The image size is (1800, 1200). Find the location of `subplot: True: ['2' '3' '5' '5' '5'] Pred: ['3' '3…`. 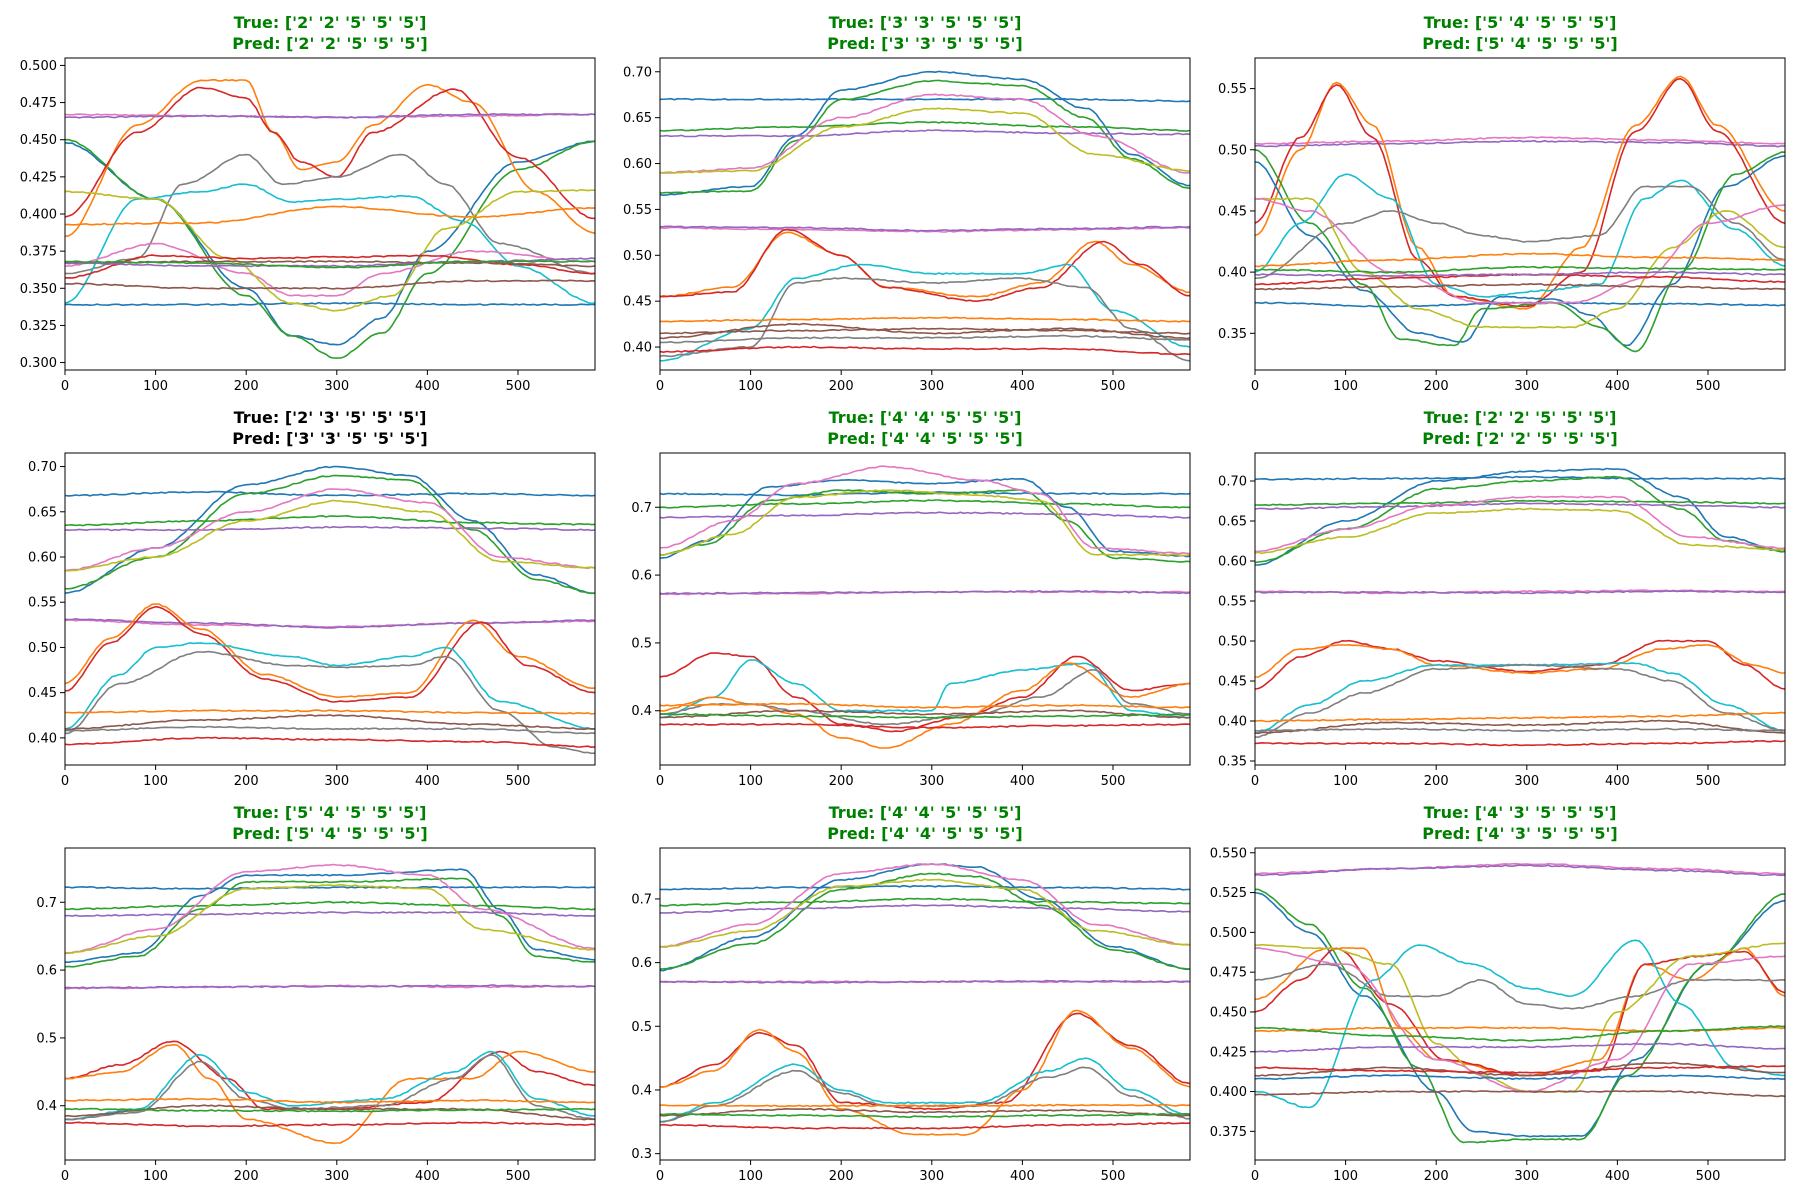

subplot: True: ['2' '3' '5' '5' '5'] Pred: ['3' '3… is located at coordinates (312, 598).